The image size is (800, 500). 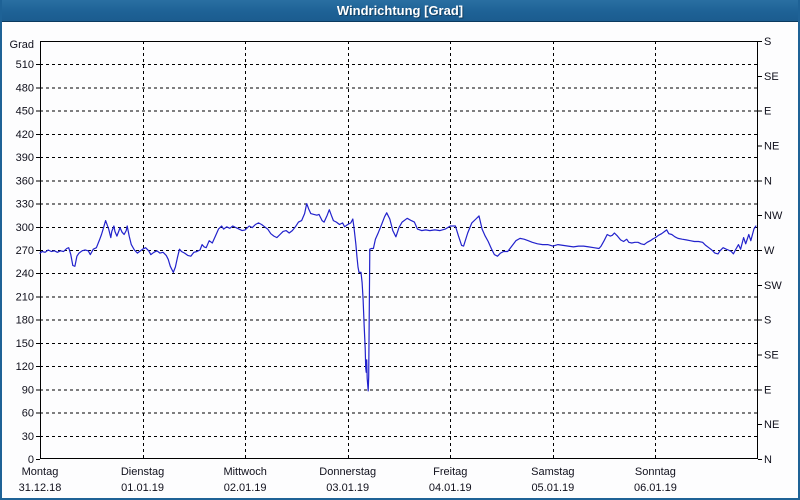 I want to click on left-axis-tick-label: 300, so click(x=25, y=228).